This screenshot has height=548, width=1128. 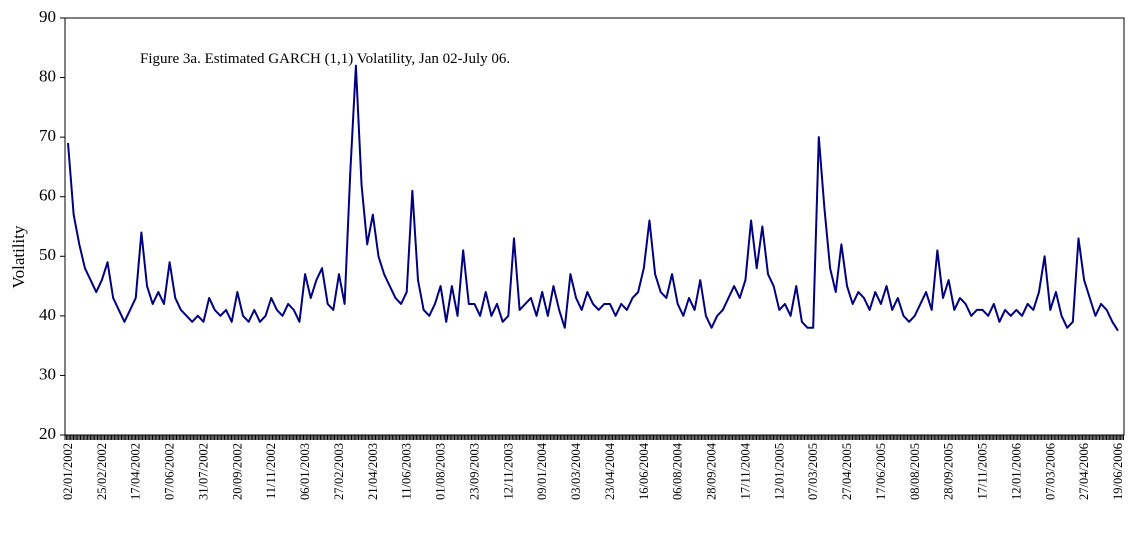 What do you see at coordinates (644, 471) in the screenshot?
I see `x-tick-label: 16/06/2004` at bounding box center [644, 471].